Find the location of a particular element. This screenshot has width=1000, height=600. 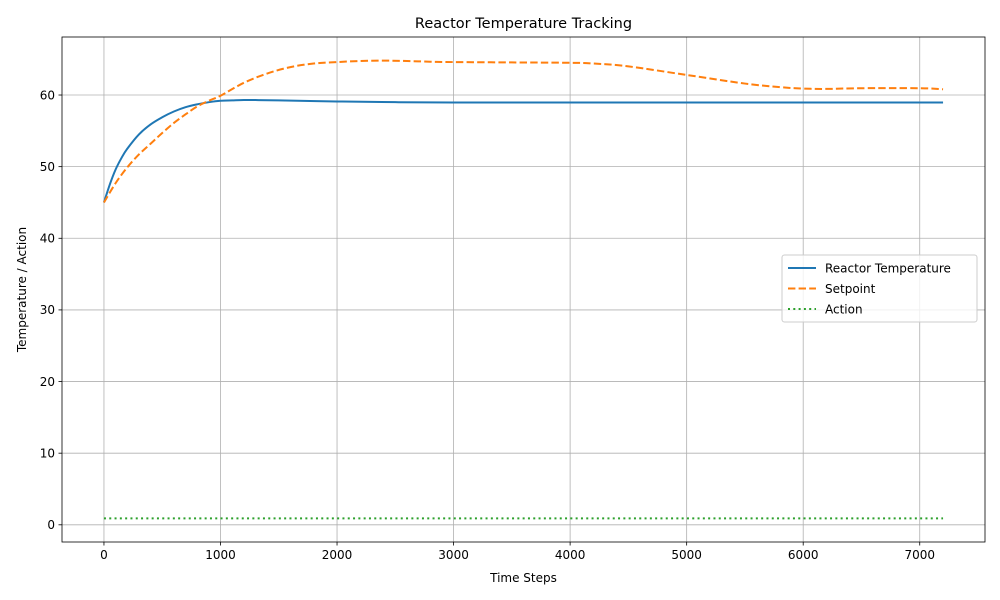

y-axis: 0 10 20 30 40 50 60 is located at coordinates (51, 310).